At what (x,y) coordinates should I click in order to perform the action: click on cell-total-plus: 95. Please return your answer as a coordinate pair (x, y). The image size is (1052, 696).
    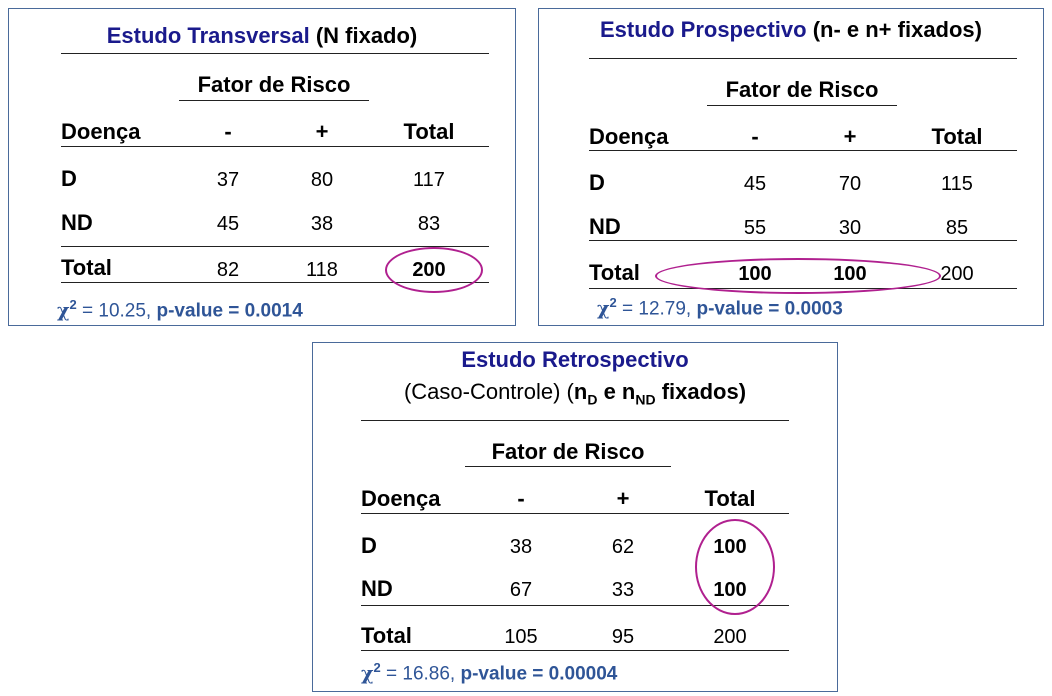
    Looking at the image, I should click on (623, 637).